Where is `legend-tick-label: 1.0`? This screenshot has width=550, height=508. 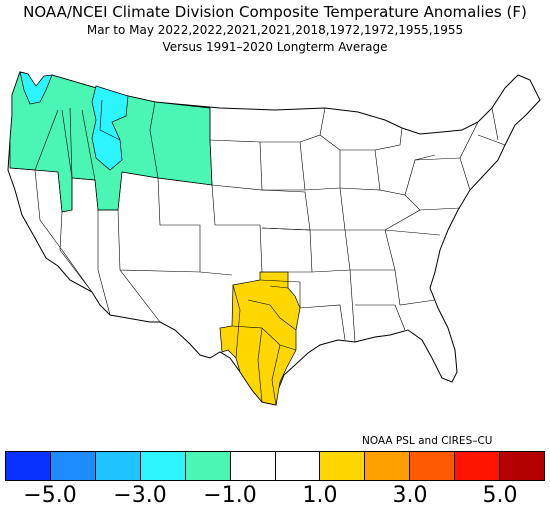
legend-tick-label: 1.0 is located at coordinates (320, 495).